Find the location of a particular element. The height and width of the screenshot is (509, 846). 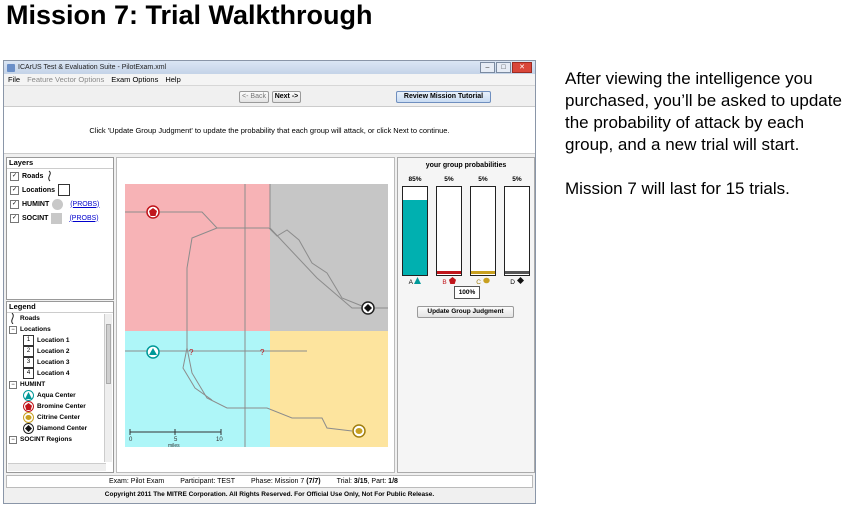

legend-citrine-center: Citrine Center is located at coordinates (61, 417).